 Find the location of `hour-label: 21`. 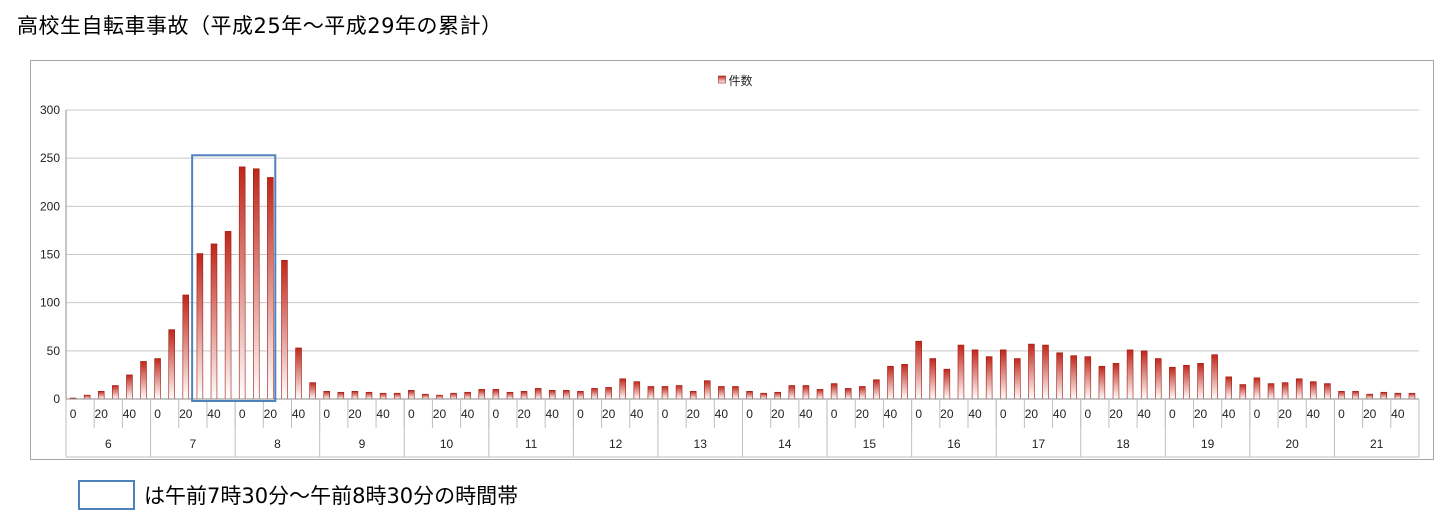

hour-label: 21 is located at coordinates (1377, 444).